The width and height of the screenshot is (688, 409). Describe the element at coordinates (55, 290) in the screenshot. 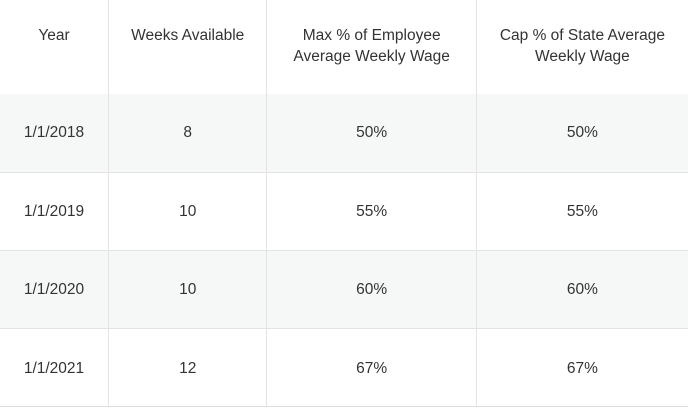

I see `cell-year: 1/1/2020` at that location.